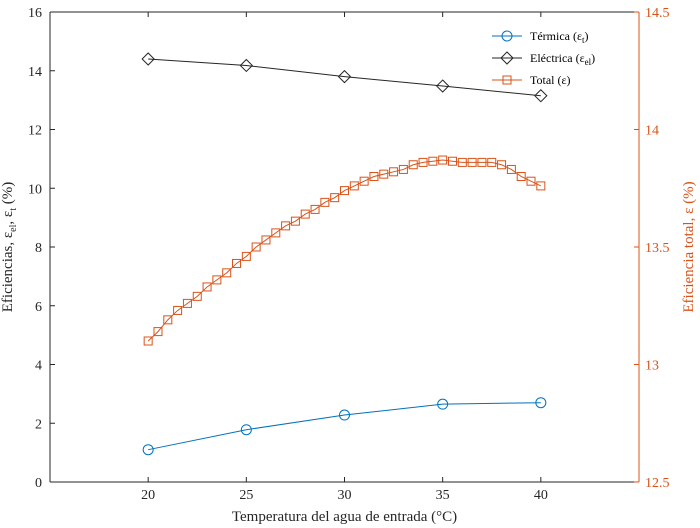 Image resolution: width=700 pixels, height=528 pixels. What do you see at coordinates (8, 218) in the screenshot?
I see `y-left-sep: , ε` at bounding box center [8, 218].